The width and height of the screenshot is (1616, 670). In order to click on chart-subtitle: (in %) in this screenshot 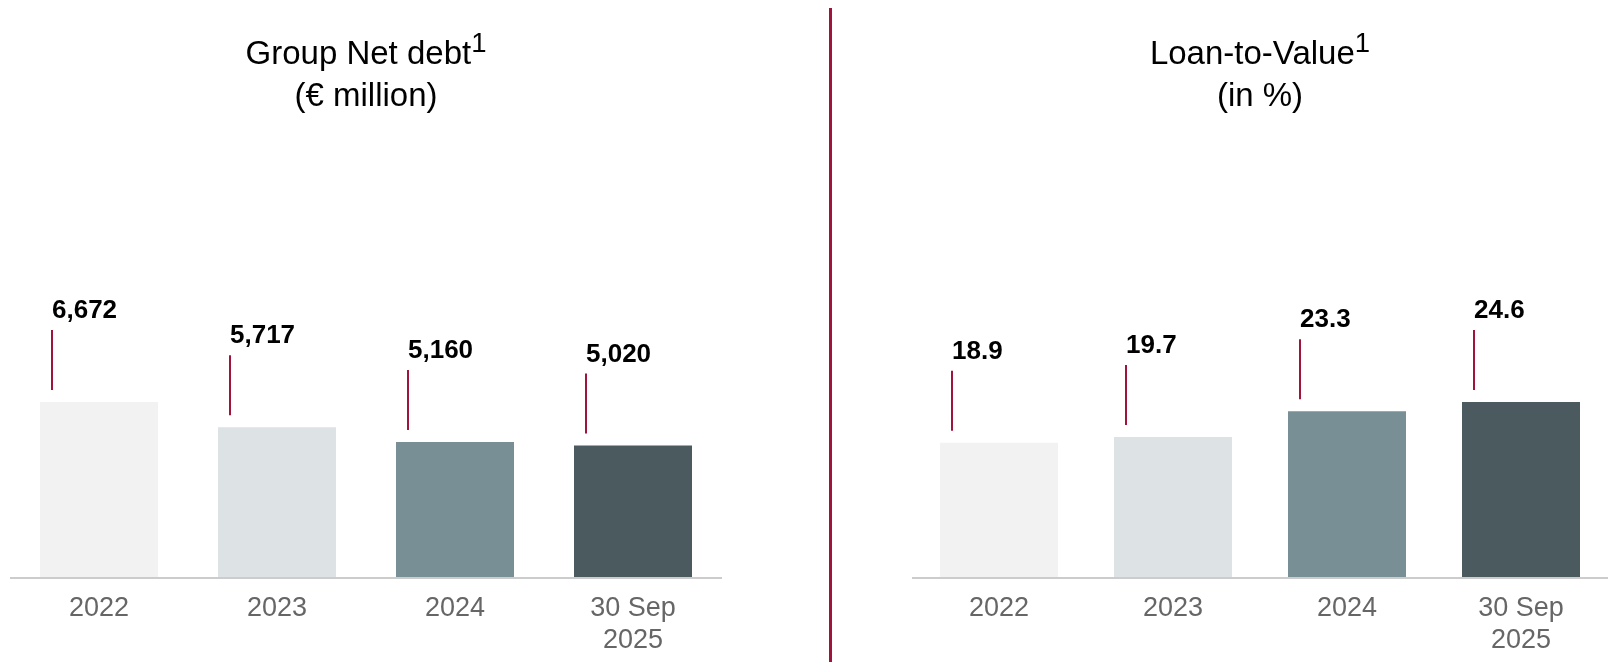, I will do `click(1260, 95)`.